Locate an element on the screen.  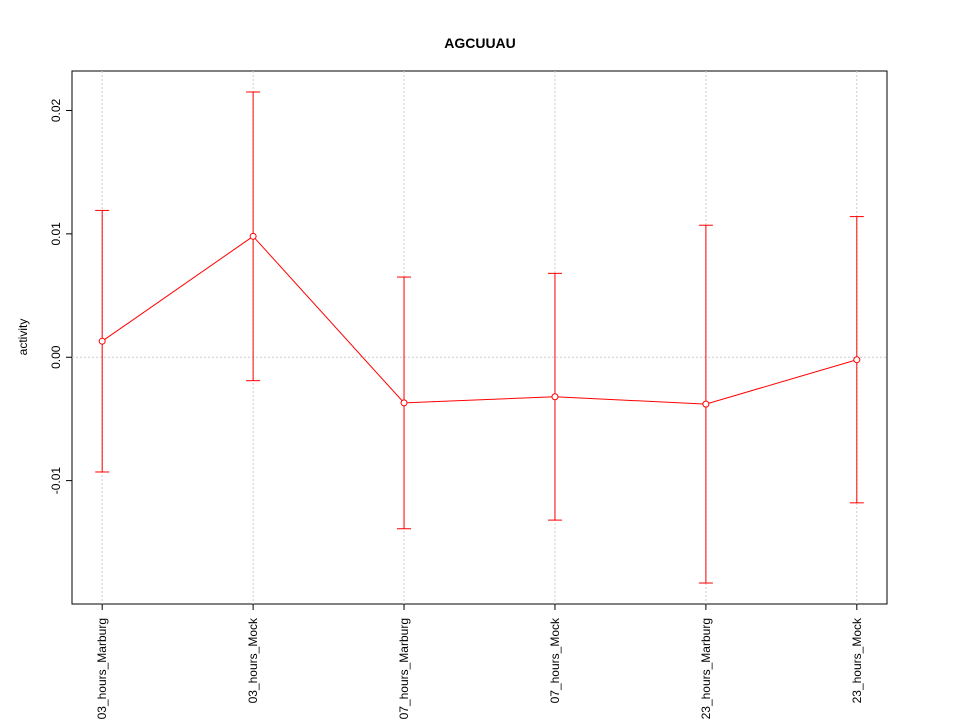
x-tick-label: 23_hours_Marburg is located at coordinates (706, 668).